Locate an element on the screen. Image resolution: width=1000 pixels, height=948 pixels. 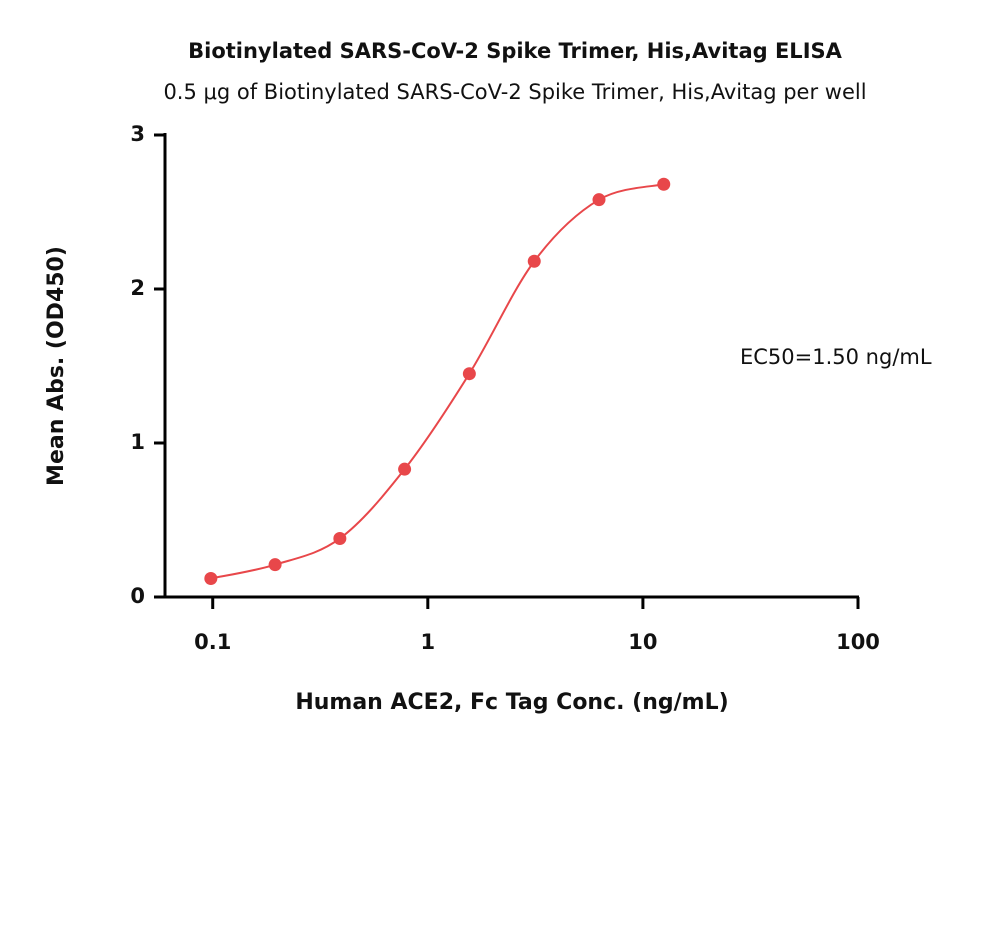
x-tick-label: 100 is located at coordinates (858, 642).